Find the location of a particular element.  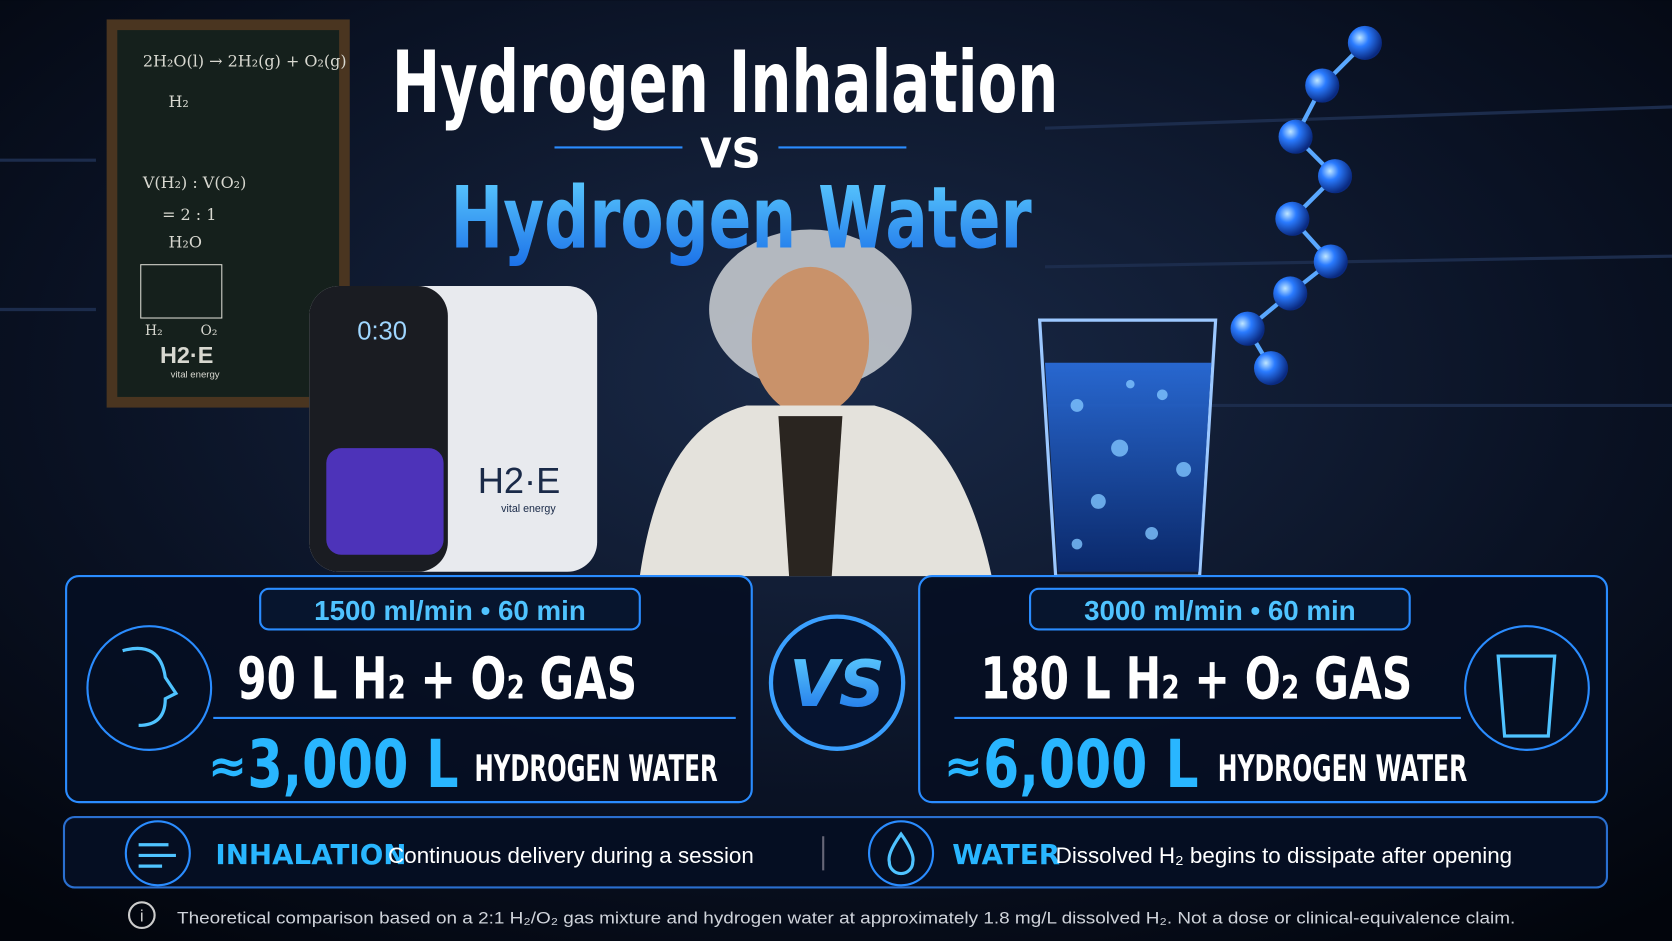

face-icon is located at coordinates (150, 686).